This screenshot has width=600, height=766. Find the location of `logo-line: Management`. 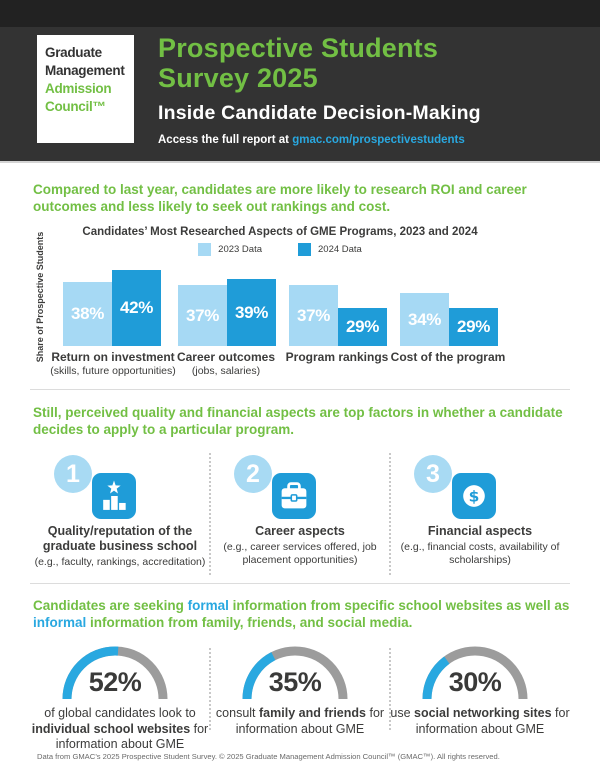

logo-line: Management is located at coordinates (85, 70).